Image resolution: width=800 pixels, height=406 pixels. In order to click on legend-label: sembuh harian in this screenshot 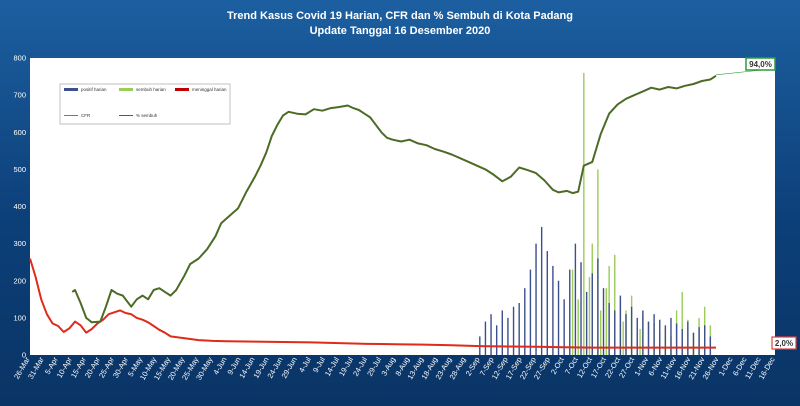, I will do `click(151, 89)`.